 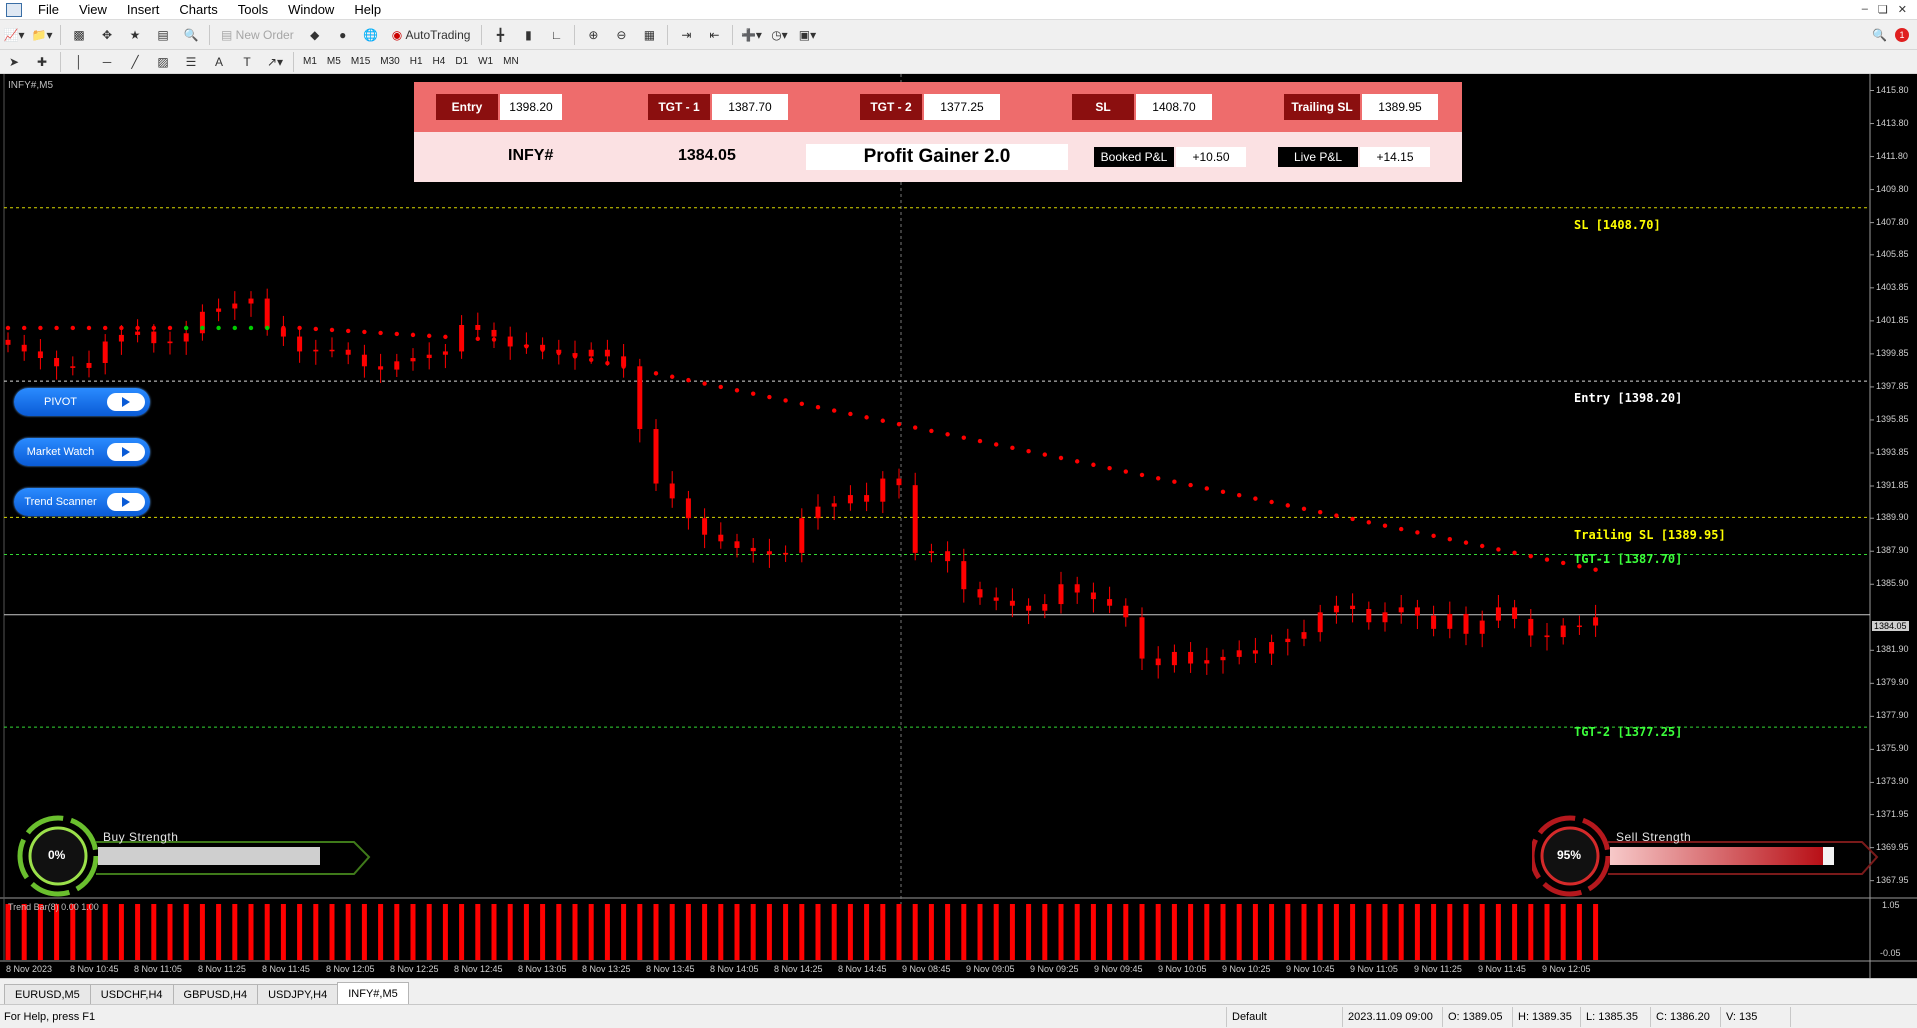 What do you see at coordinates (1882, 10) in the screenshot?
I see `restore-icon: ❏` at bounding box center [1882, 10].